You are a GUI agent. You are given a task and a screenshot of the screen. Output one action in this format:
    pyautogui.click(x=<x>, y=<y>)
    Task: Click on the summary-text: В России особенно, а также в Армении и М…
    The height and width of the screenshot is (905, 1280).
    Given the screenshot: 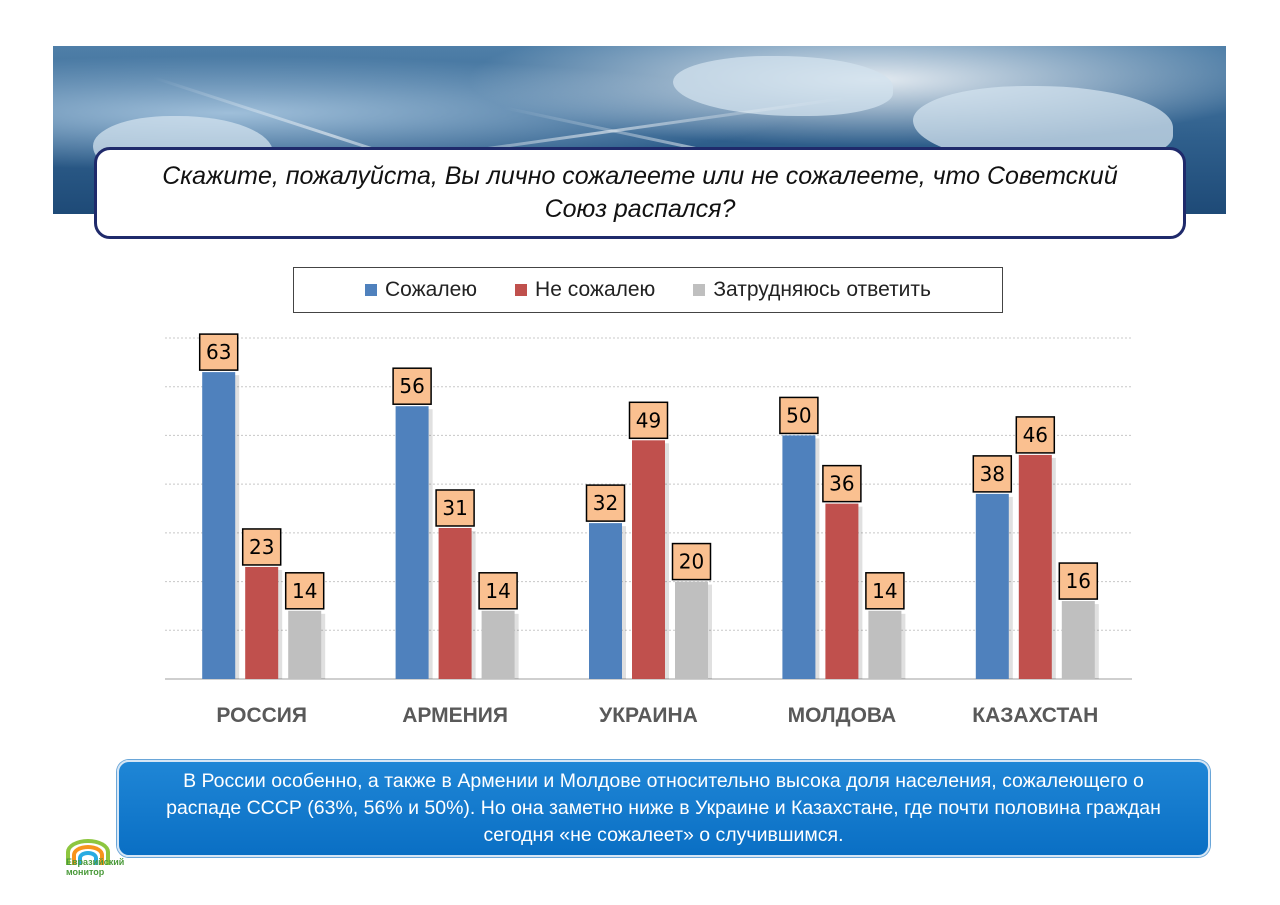 What is the action you would take?
    pyautogui.click(x=663, y=808)
    